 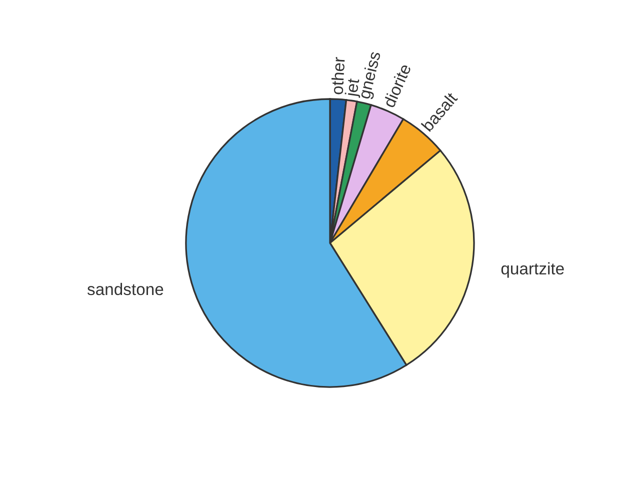 What do you see at coordinates (397, 85) in the screenshot?
I see `slice-label: diorite` at bounding box center [397, 85].